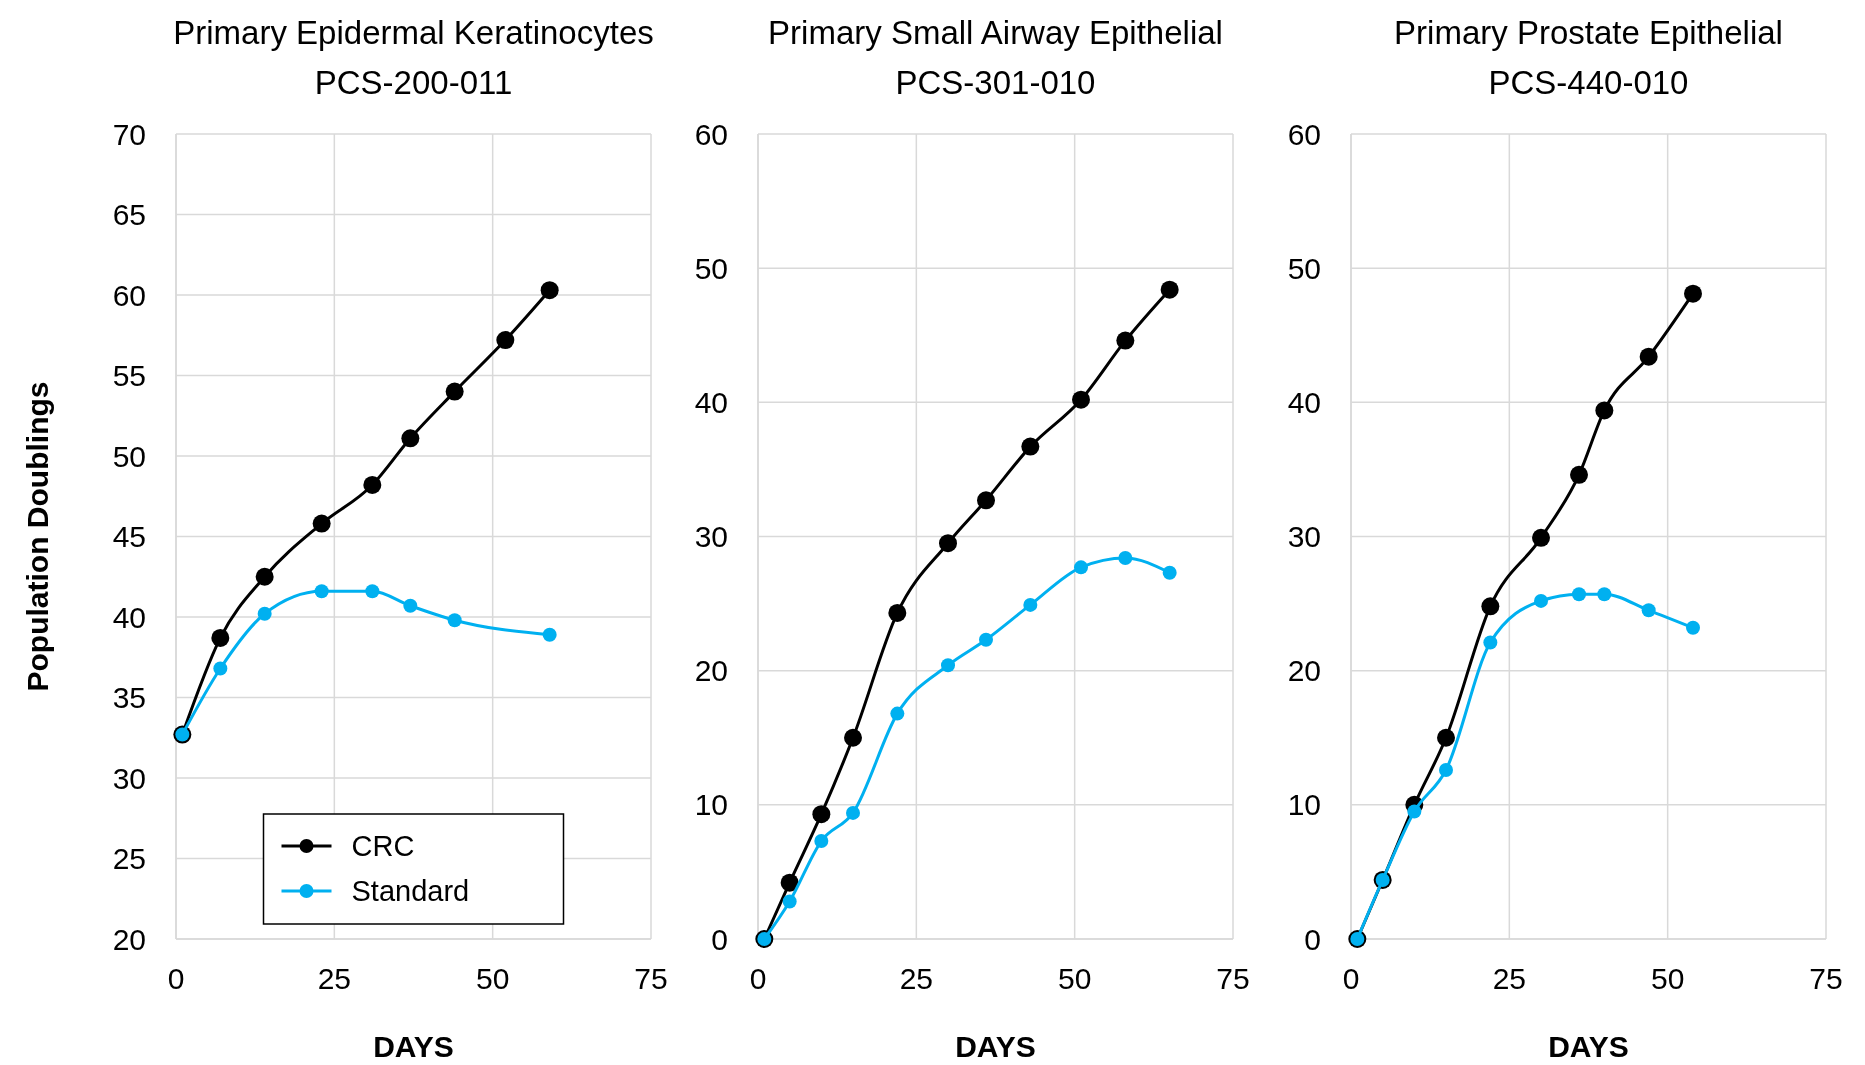 Image resolution: width=1865 pixels, height=1065 pixels. Describe the element at coordinates (383, 846) in the screenshot. I see `legend-label: CRC` at that location.